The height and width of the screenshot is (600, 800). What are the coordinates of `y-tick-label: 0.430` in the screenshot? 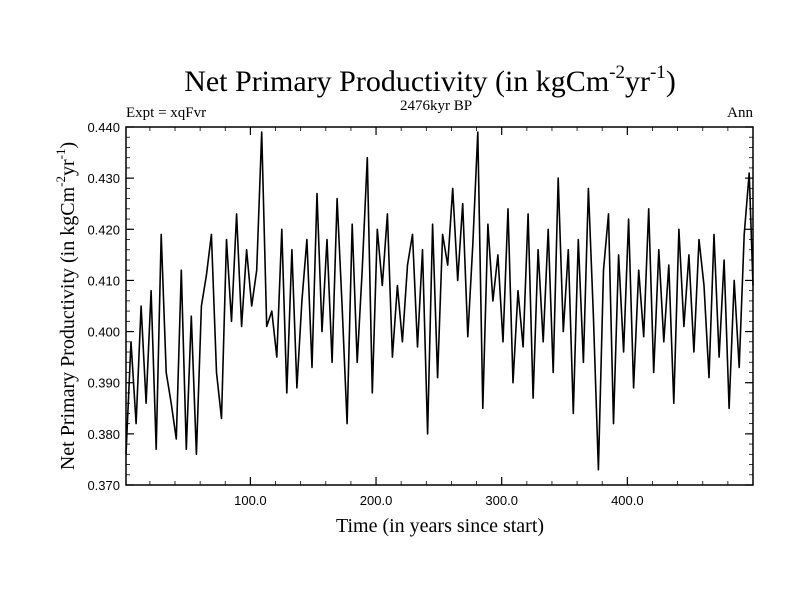 It's located at (103, 178).